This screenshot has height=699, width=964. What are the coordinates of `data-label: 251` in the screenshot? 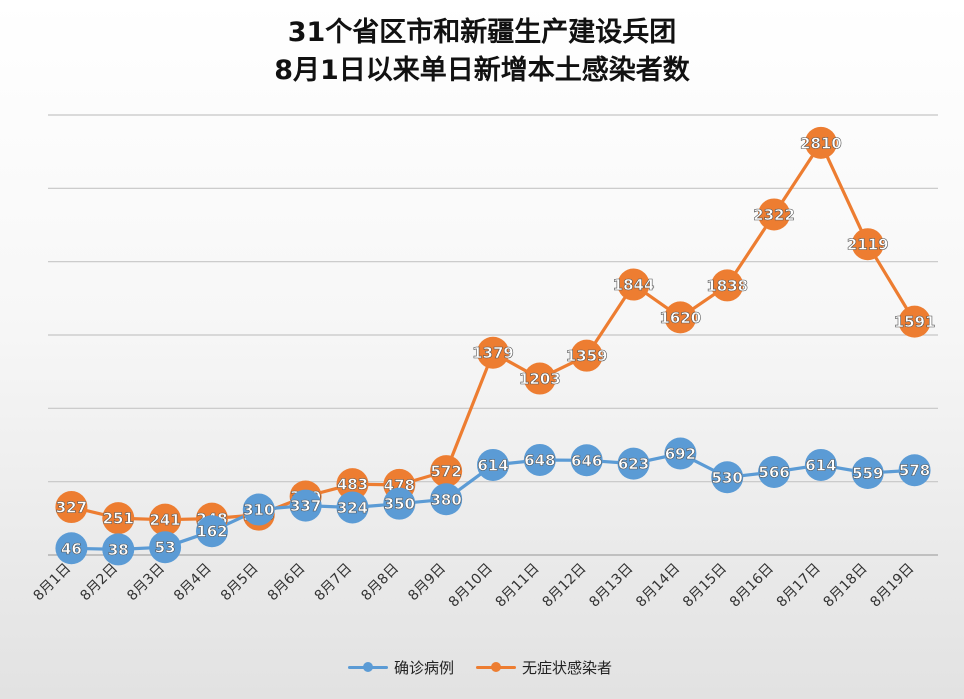 It's located at (118, 519).